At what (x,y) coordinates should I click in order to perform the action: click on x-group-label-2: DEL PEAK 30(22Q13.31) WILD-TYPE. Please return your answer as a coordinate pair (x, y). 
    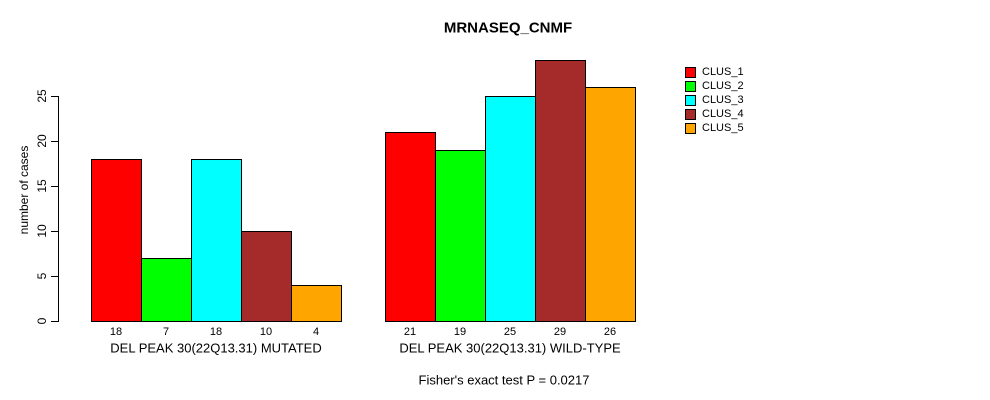
    Looking at the image, I should click on (510, 348).